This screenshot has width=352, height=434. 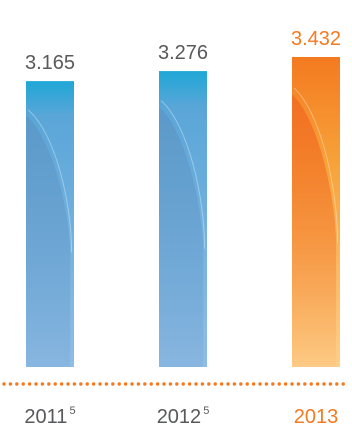 I want to click on value-label-2013: 3.432, so click(x=316, y=39).